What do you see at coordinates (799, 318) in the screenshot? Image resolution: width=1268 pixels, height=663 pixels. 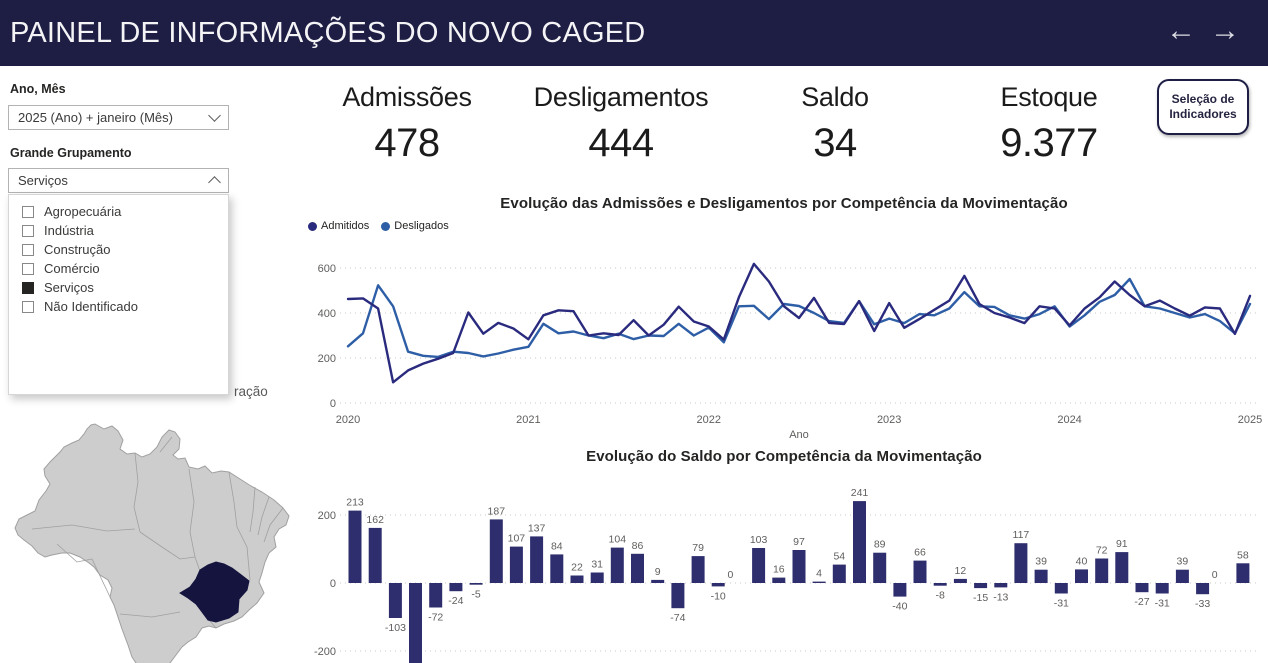 I see `line-series-desligados` at bounding box center [799, 318].